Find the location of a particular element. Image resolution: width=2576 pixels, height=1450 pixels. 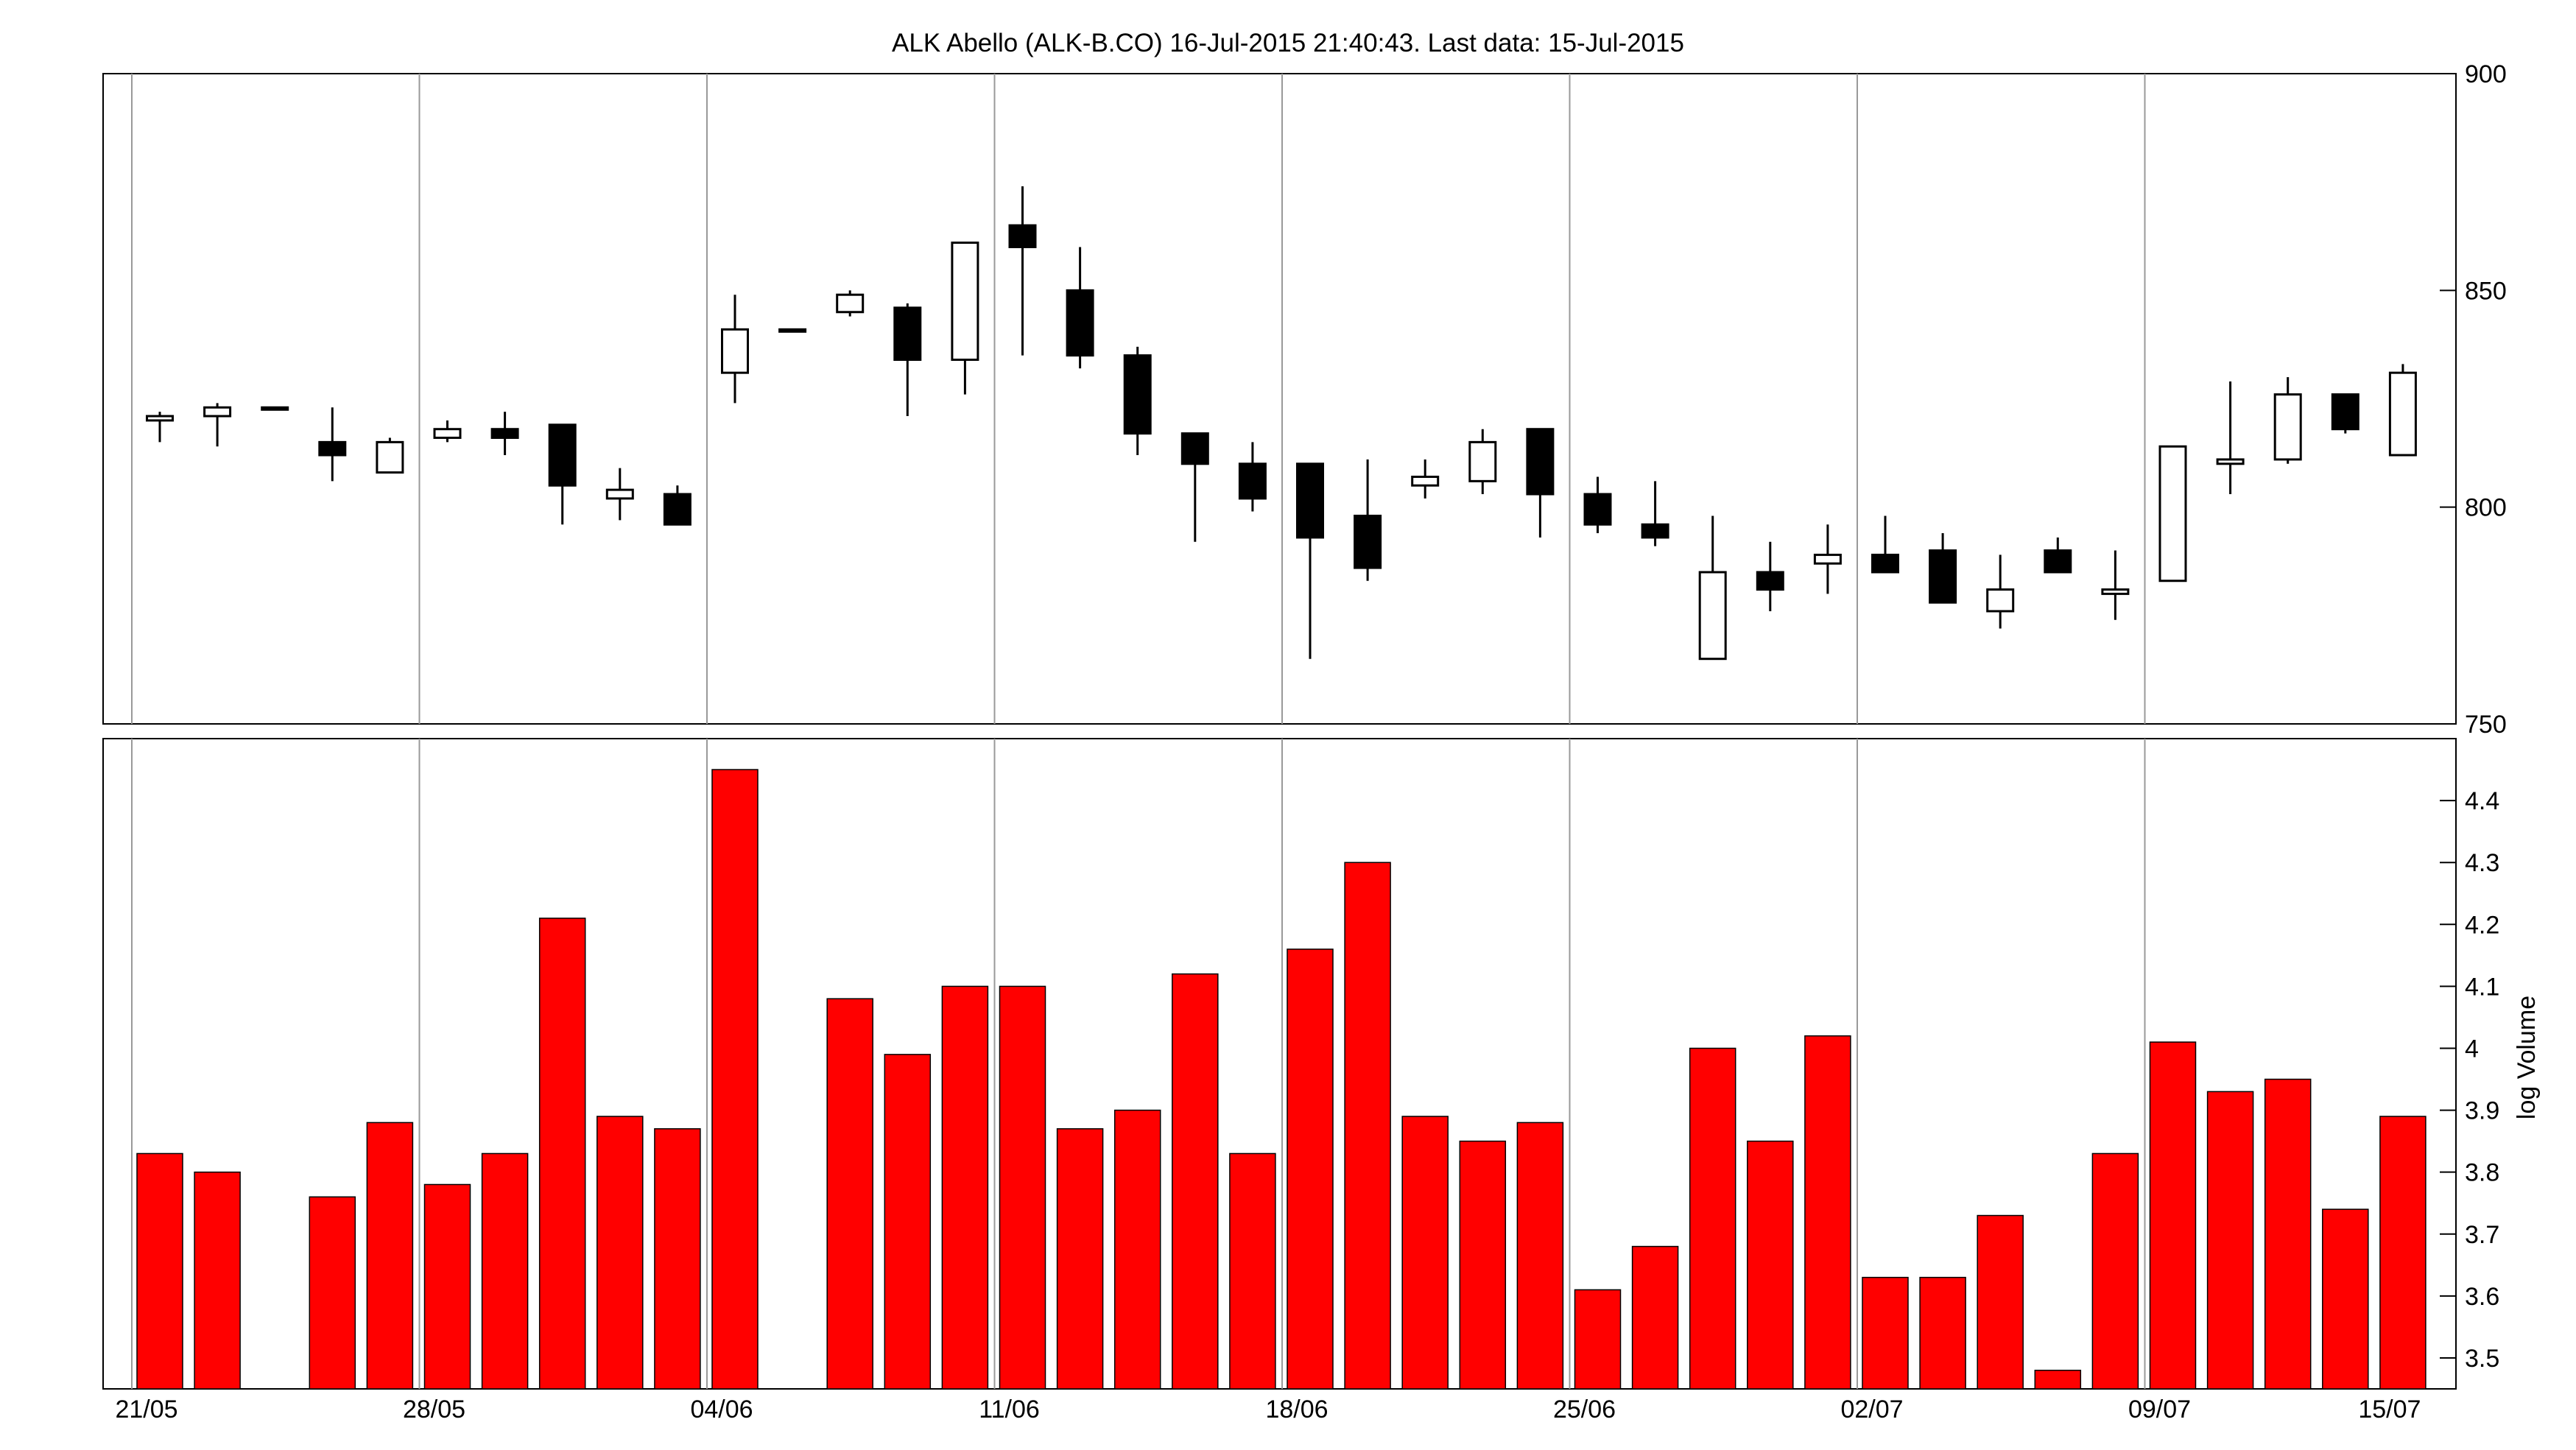

volume-axis-label: log Volume is located at coordinates (2527, 1057).